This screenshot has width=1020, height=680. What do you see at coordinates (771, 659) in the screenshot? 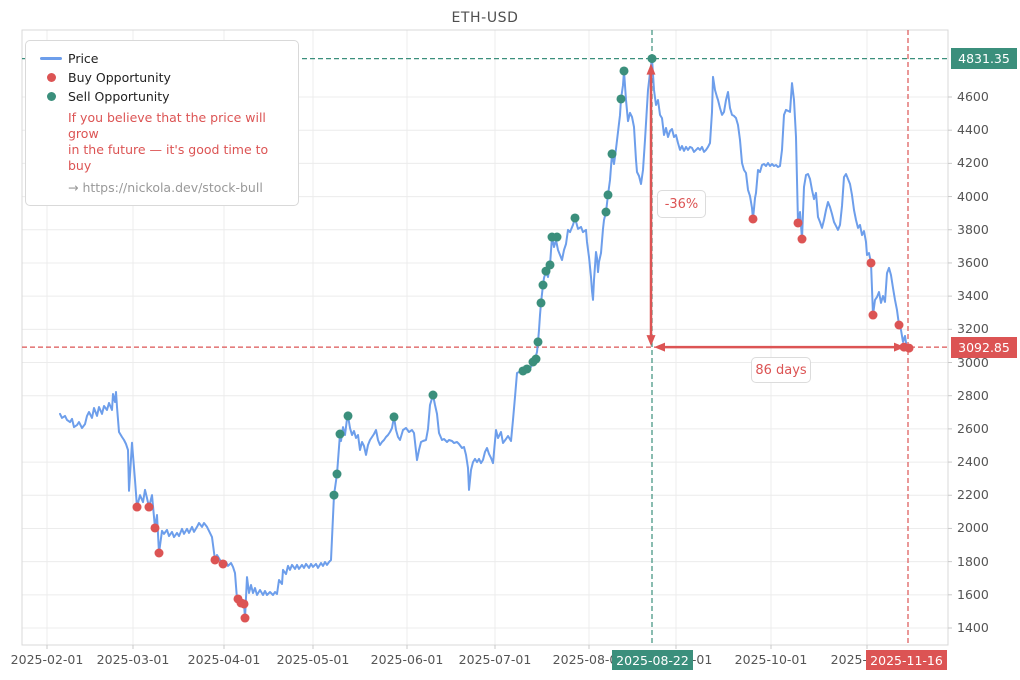
I see `x-axis-tick-label: 2025-10-01` at bounding box center [771, 659].